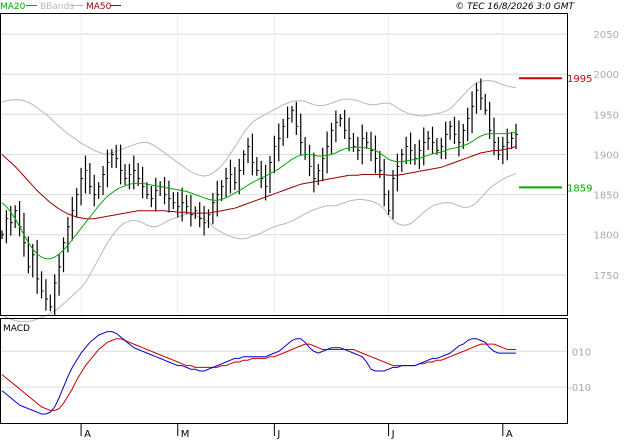  What do you see at coordinates (13, 7) in the screenshot?
I see `legend-ma20-label: MA20` at bounding box center [13, 7].